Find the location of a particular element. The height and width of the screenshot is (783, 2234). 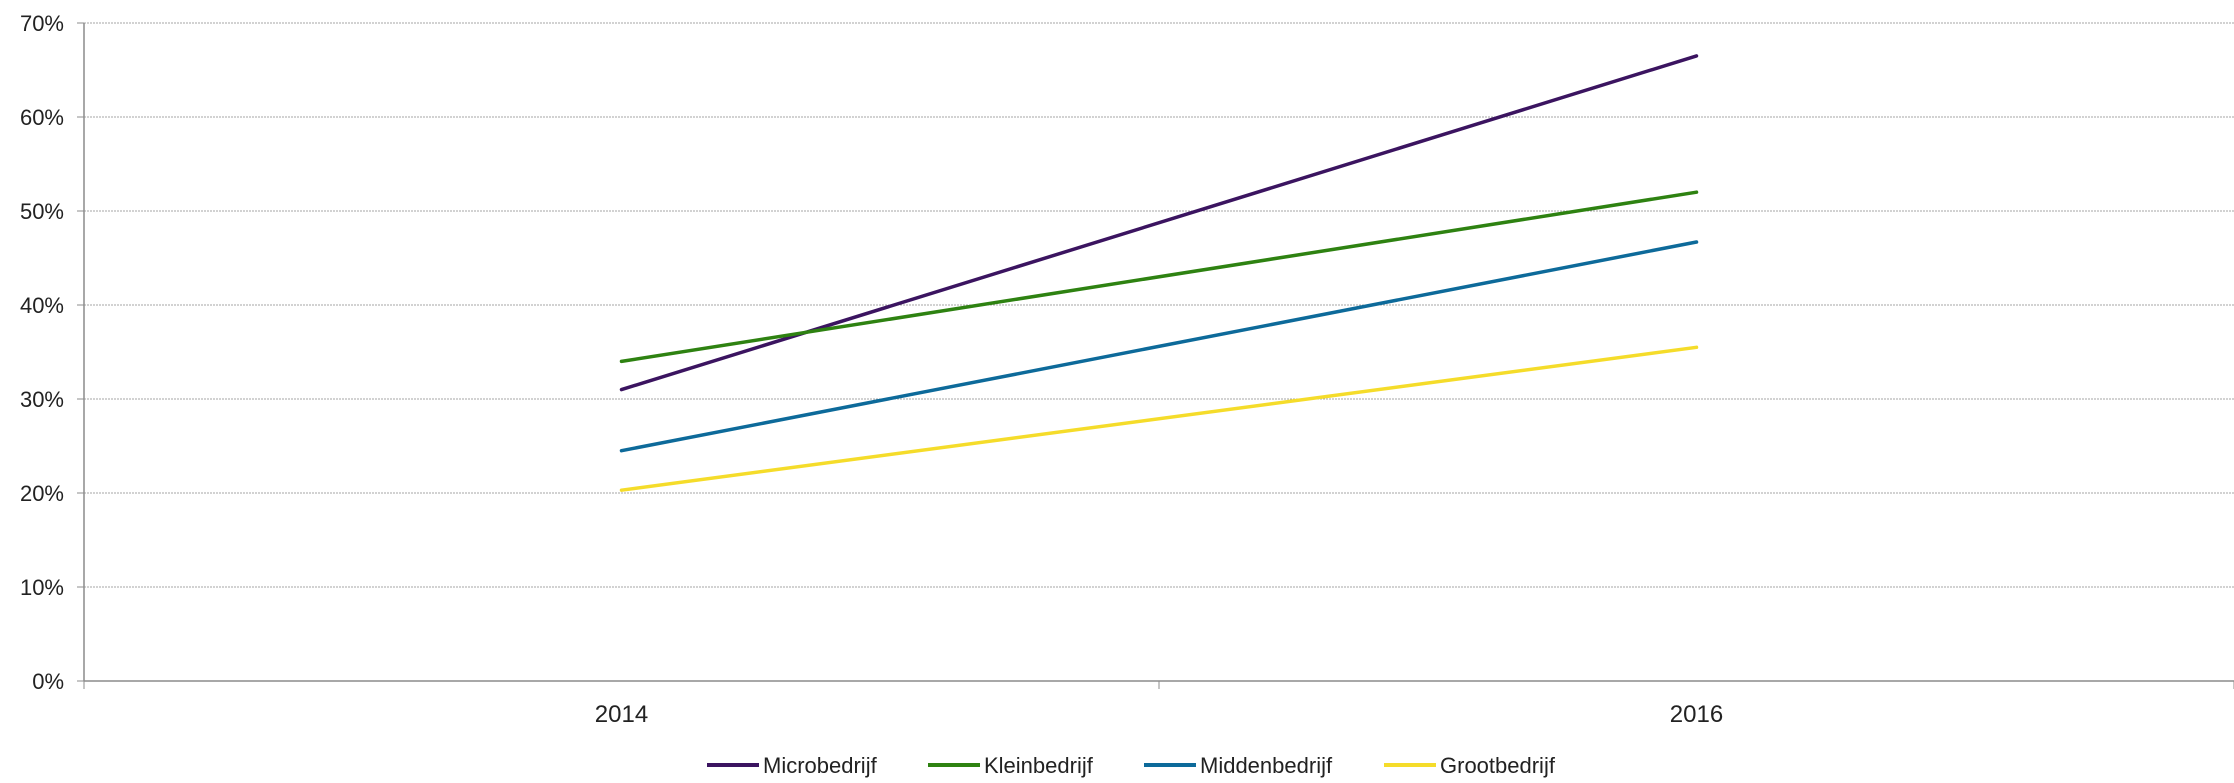

legend-label: Middenbedrijf is located at coordinates (1266, 765).